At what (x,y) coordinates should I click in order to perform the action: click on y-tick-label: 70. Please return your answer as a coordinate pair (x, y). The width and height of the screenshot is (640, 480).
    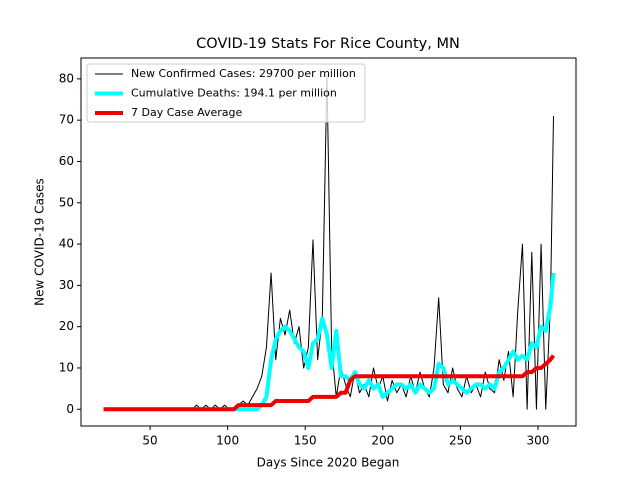
    Looking at the image, I should click on (66, 120).